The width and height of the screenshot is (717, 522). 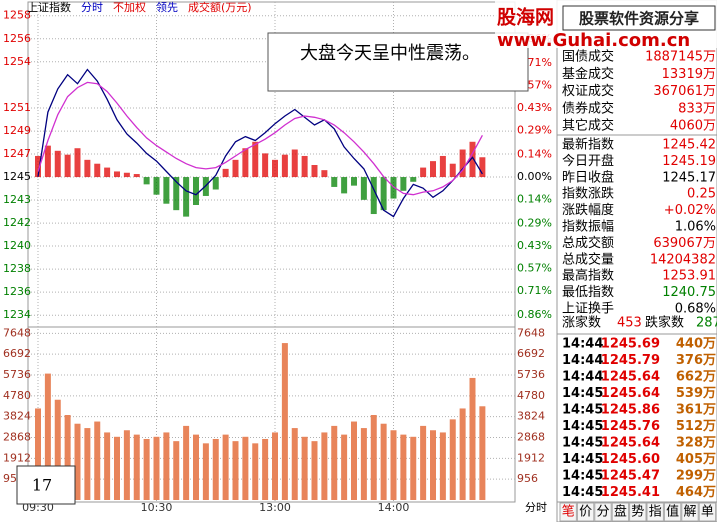 What do you see at coordinates (683, 259) in the screenshot?
I see `stat-value: 14204382` at bounding box center [683, 259].